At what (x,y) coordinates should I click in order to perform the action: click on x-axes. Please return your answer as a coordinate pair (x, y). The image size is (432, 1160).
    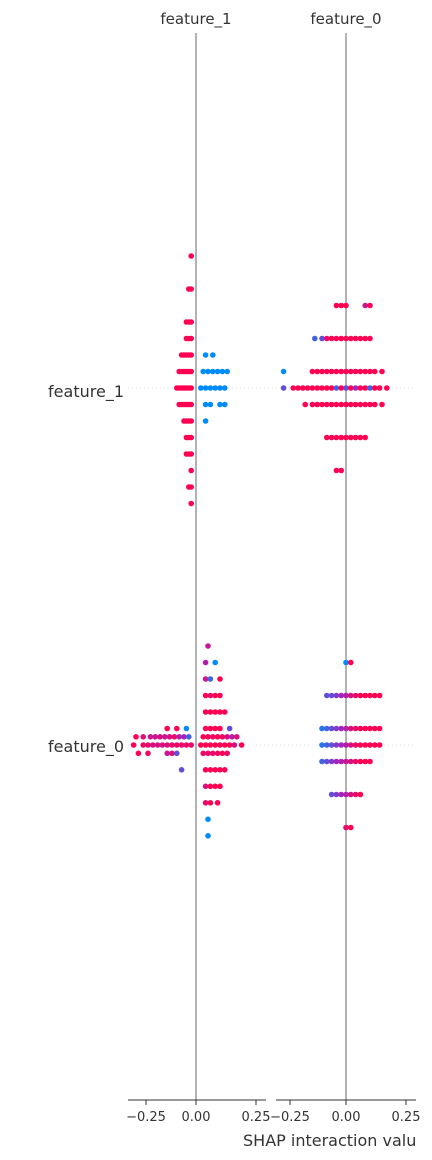
    Looking at the image, I should click on (272, 1102).